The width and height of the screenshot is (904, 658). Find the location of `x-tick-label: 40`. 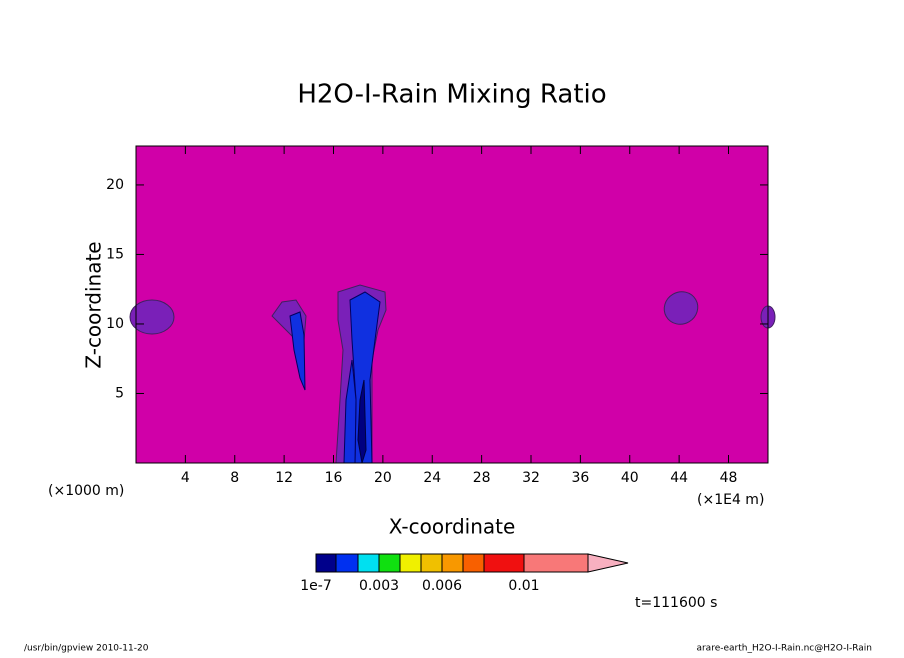

x-tick-label: 40 is located at coordinates (630, 478).